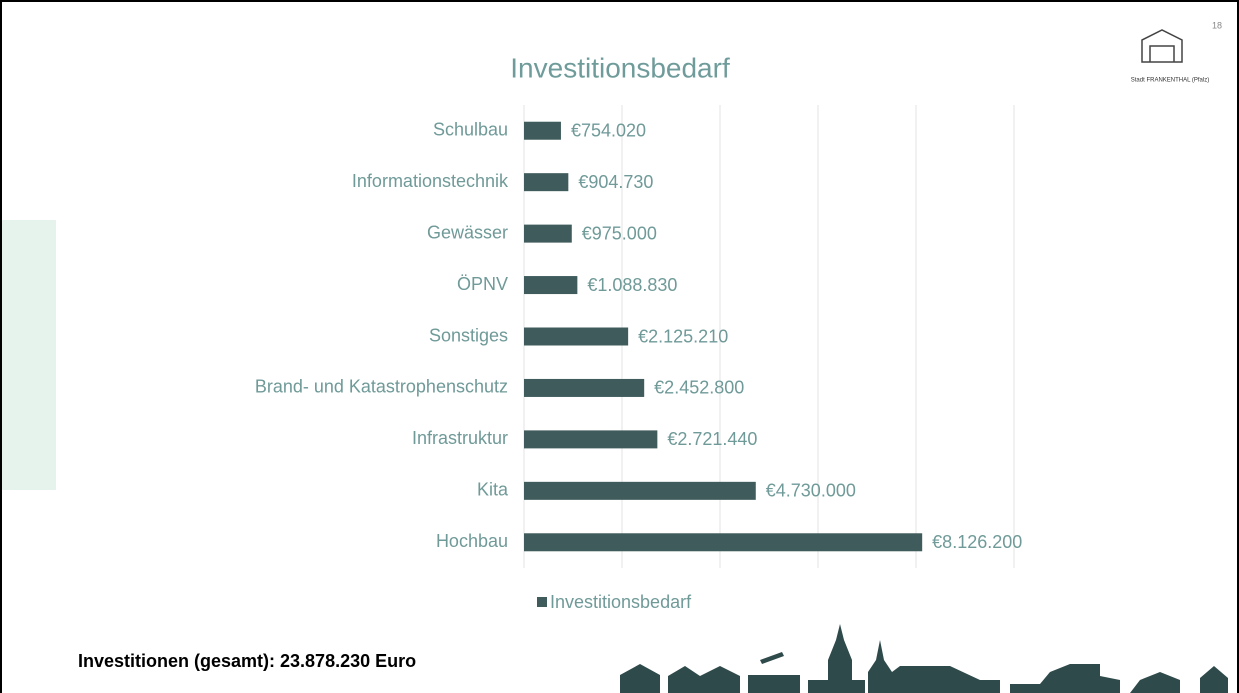 The width and height of the screenshot is (1239, 693). I want to click on data-label: €2.721.440, so click(712, 439).